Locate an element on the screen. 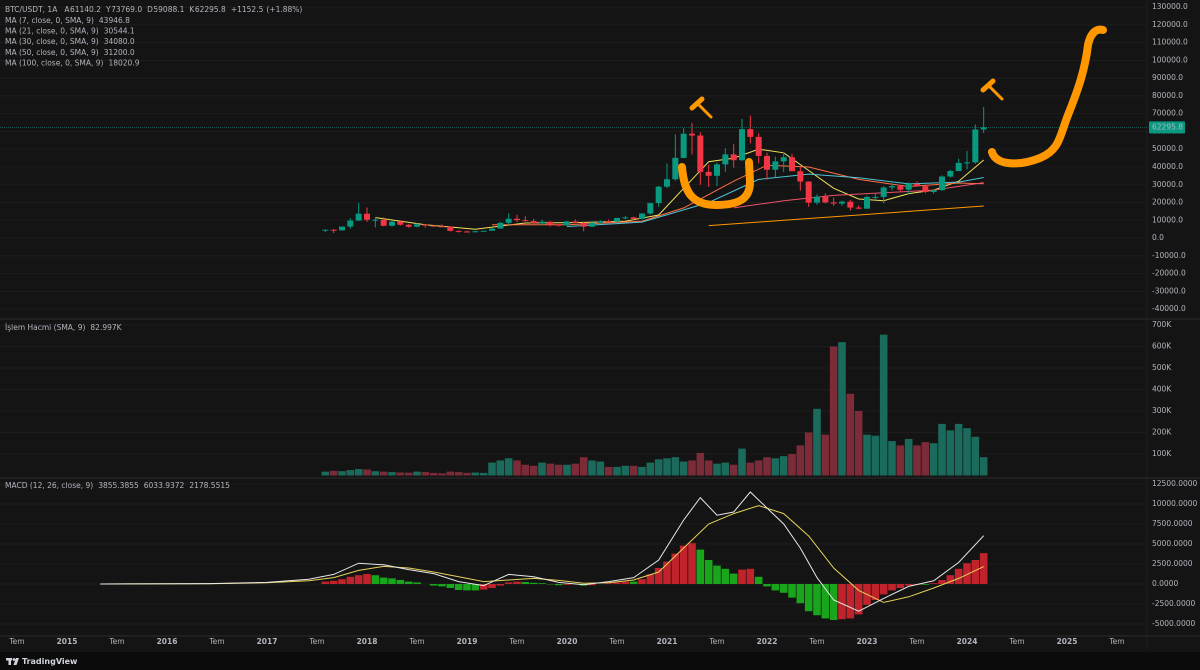 The image size is (1200, 670). ohlc-value: 59088.1 is located at coordinates (168, 9).